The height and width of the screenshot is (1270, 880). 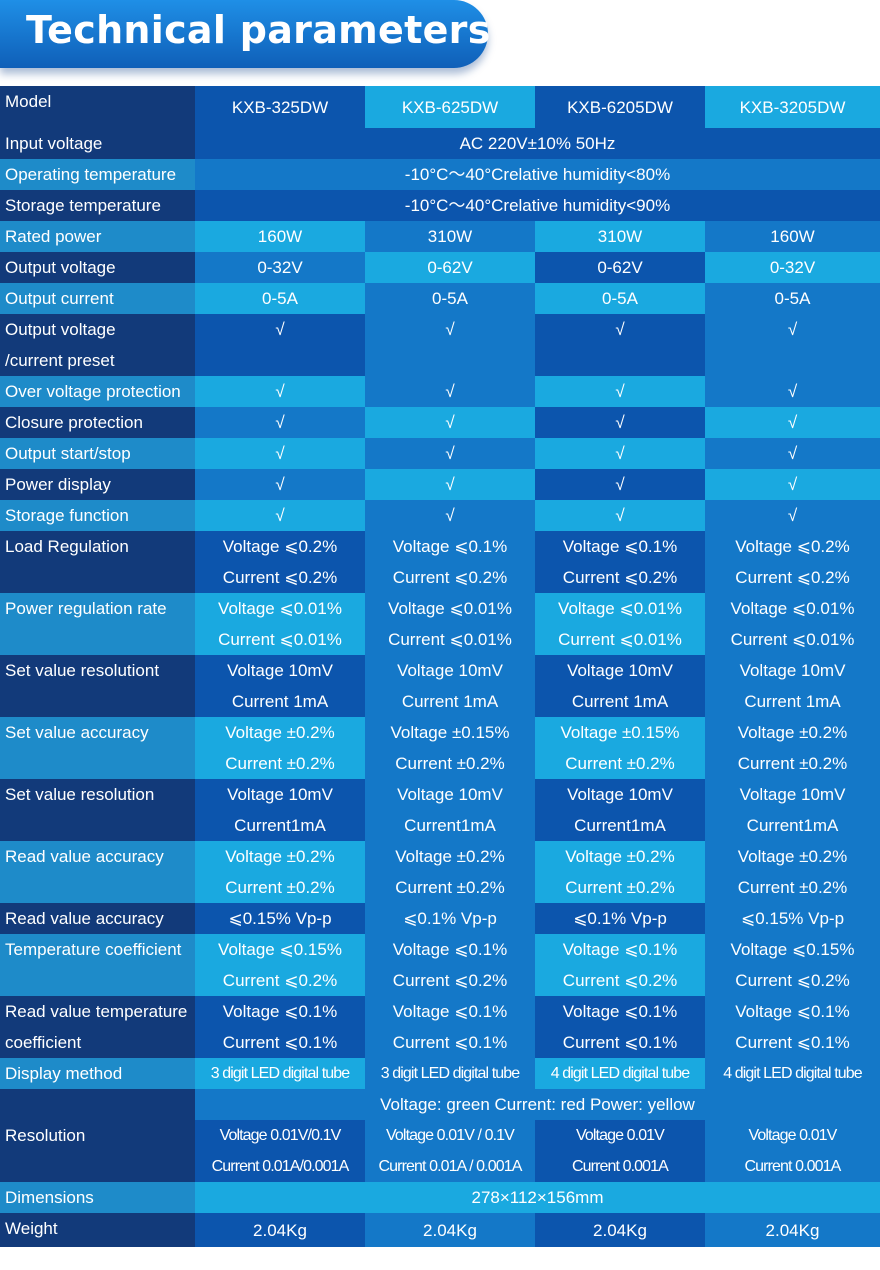 I want to click on row-label-input_voltage: Input voltage, so click(x=97, y=143).